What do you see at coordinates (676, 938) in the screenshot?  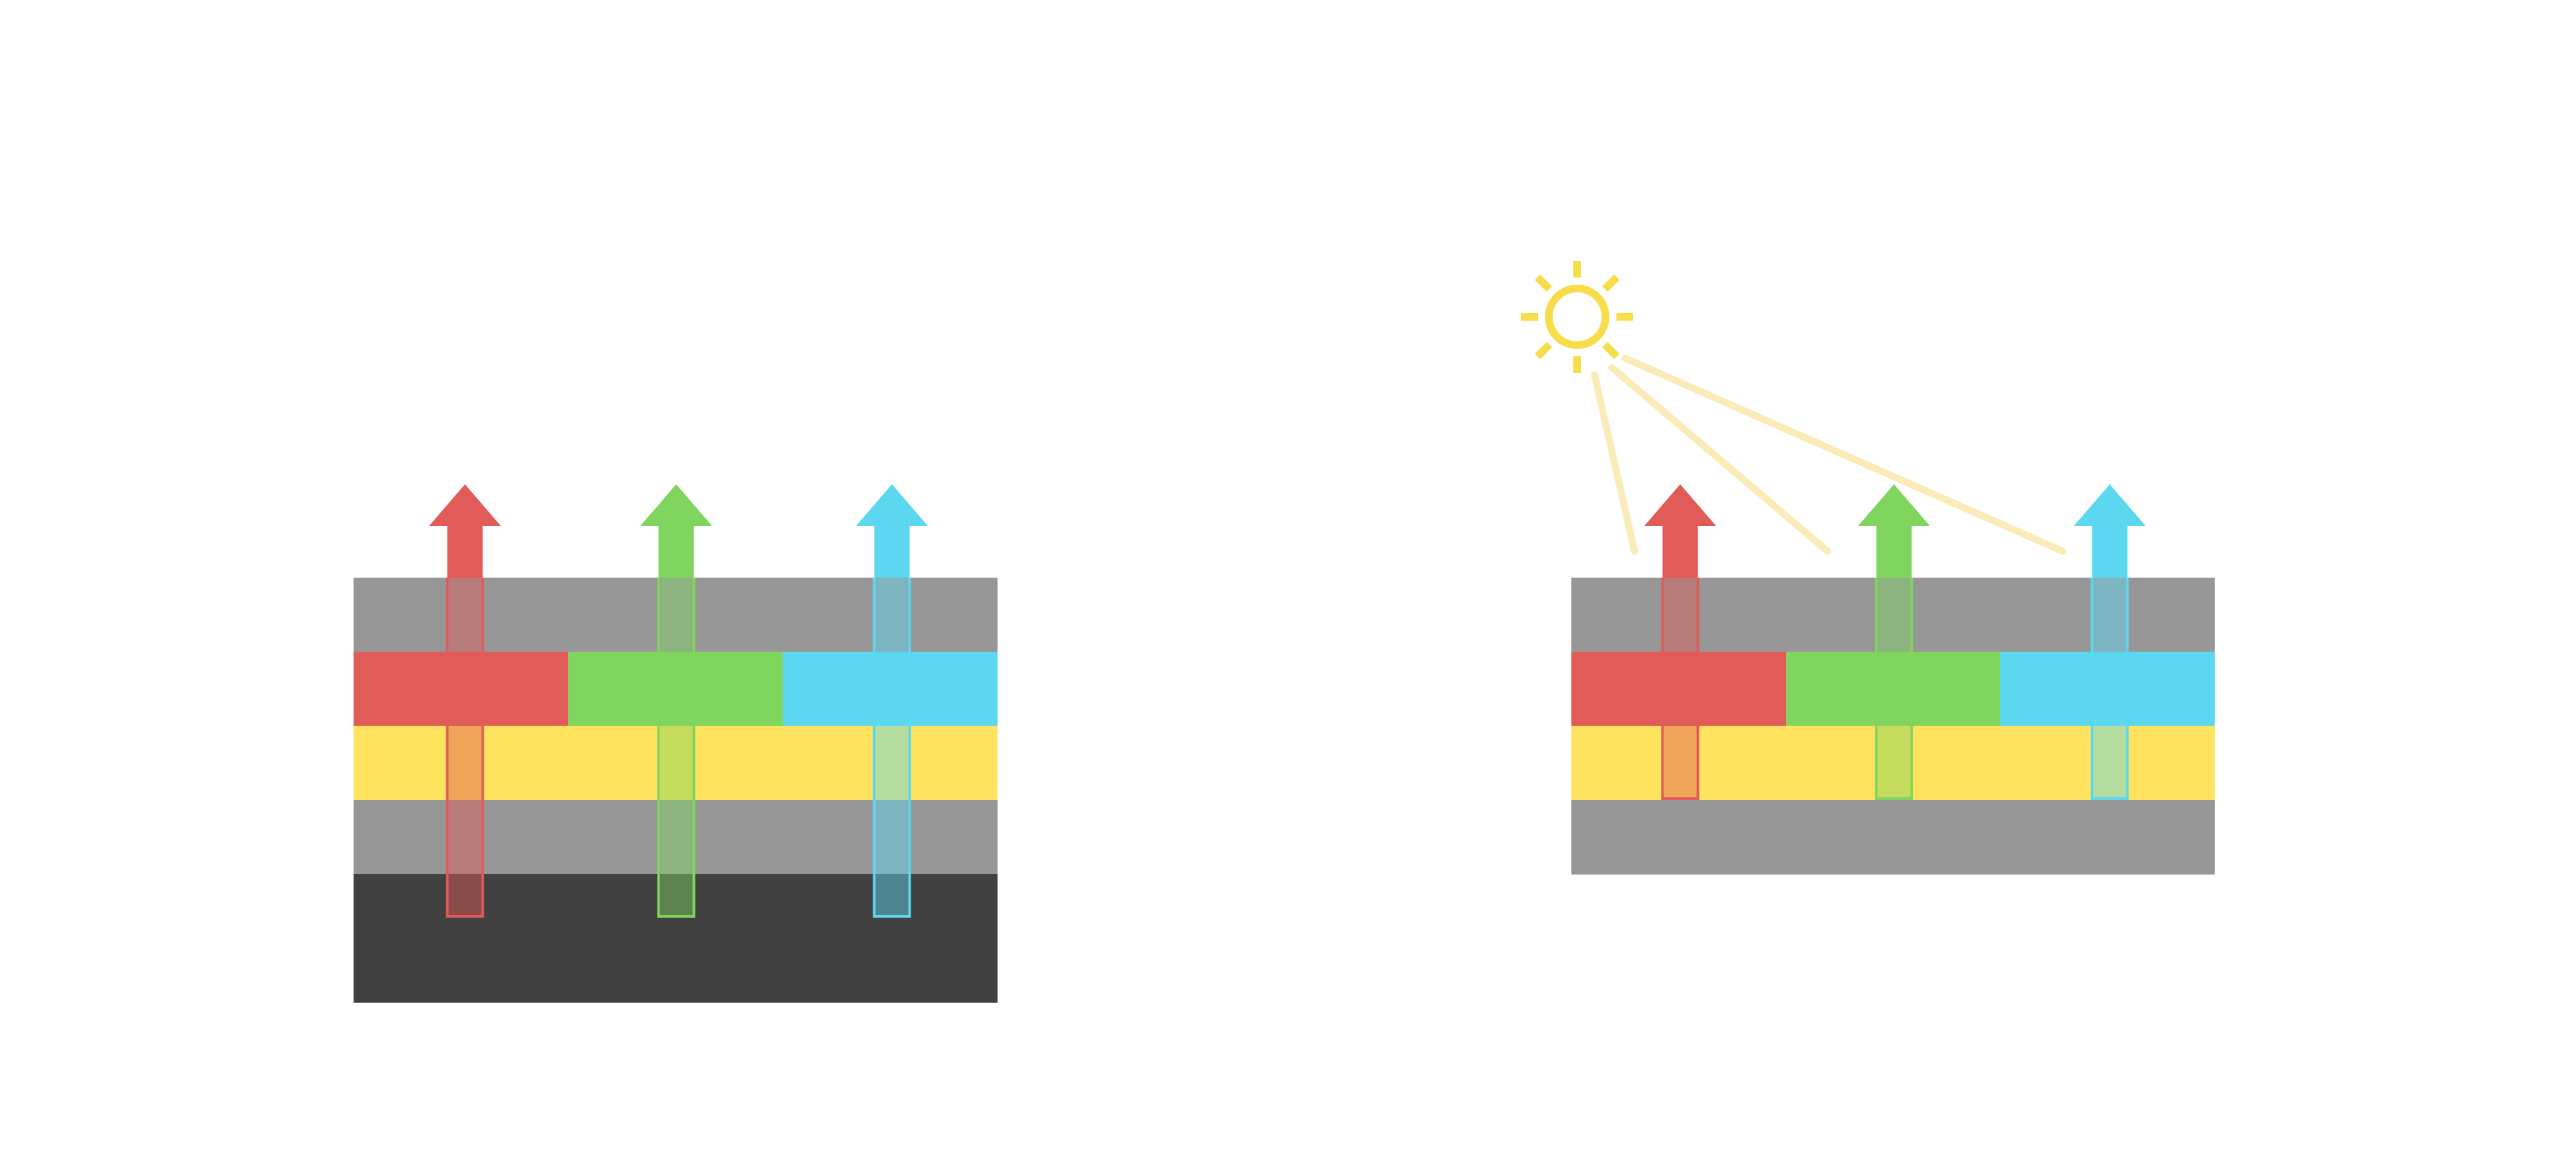 I see `dark-substrate-layer` at bounding box center [676, 938].